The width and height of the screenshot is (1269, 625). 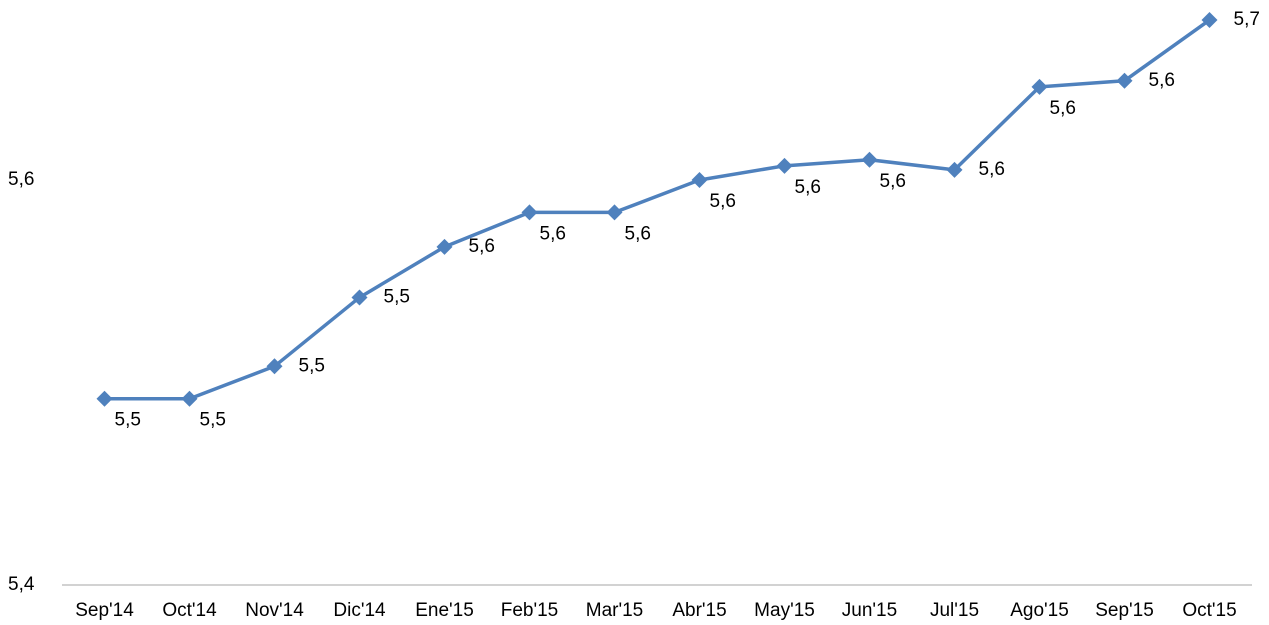 What do you see at coordinates (699, 610) in the screenshot?
I see `x-tick-label: Abr'15` at bounding box center [699, 610].